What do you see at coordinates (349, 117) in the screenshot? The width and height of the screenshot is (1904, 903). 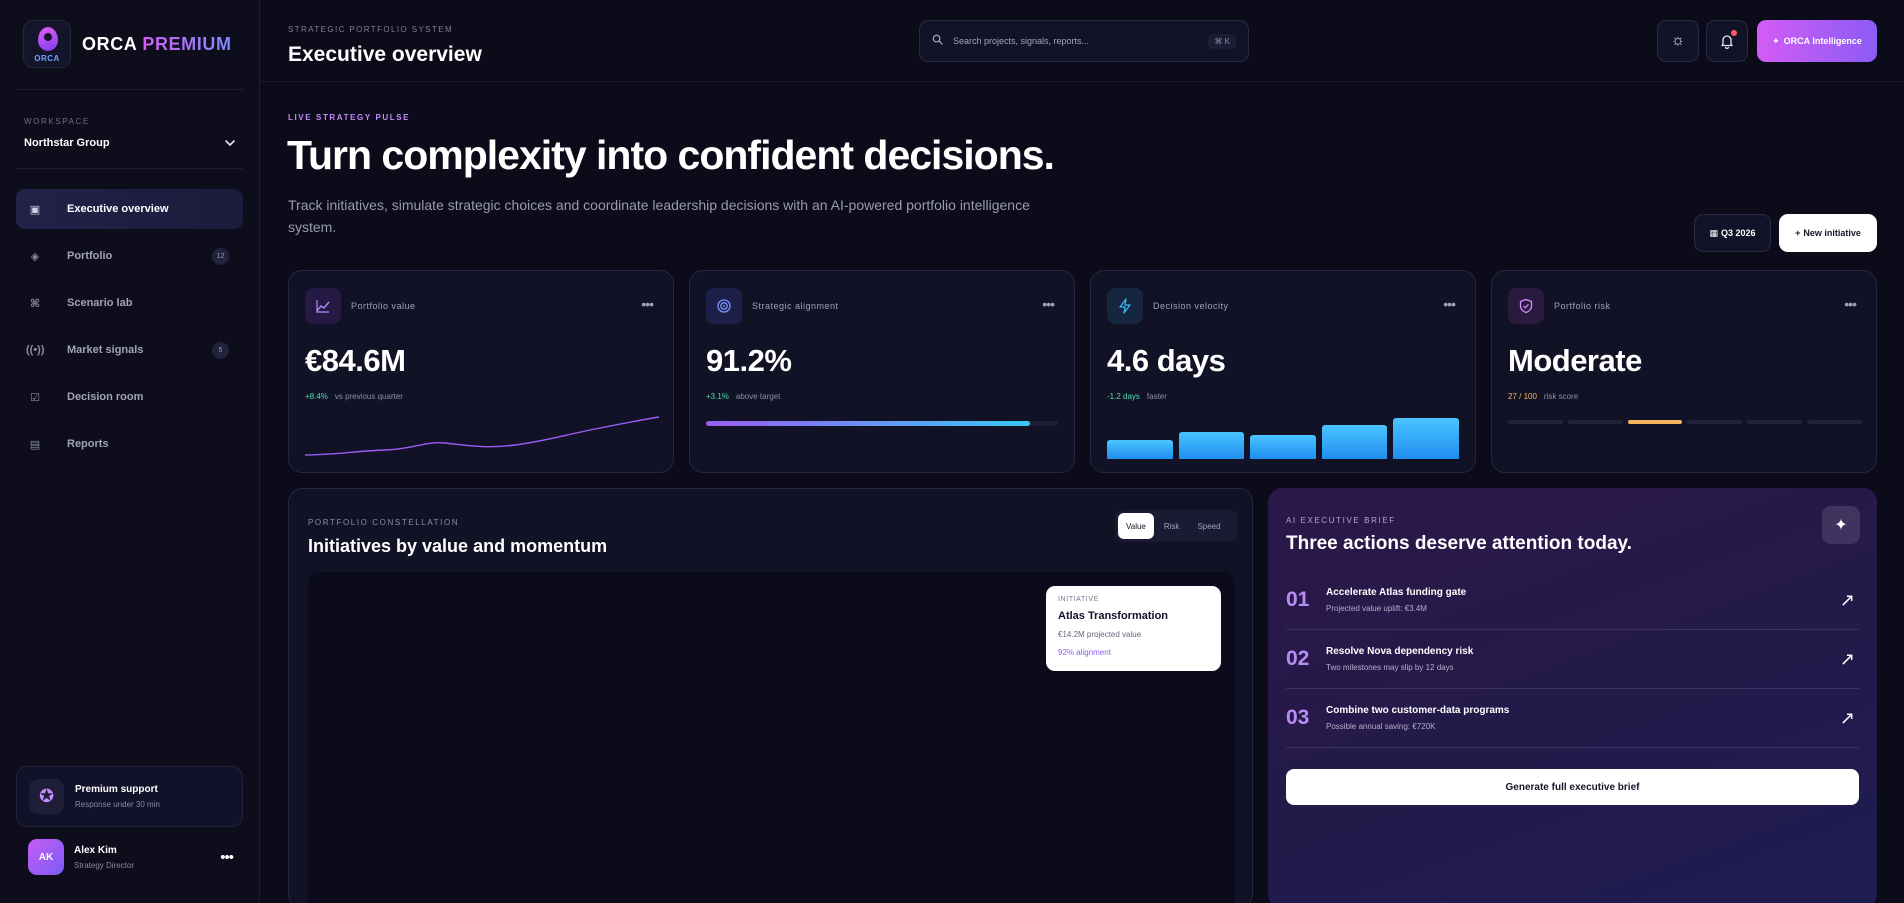 I see `hero-kicker: LIVE STRATEGY PULSE` at bounding box center [349, 117].